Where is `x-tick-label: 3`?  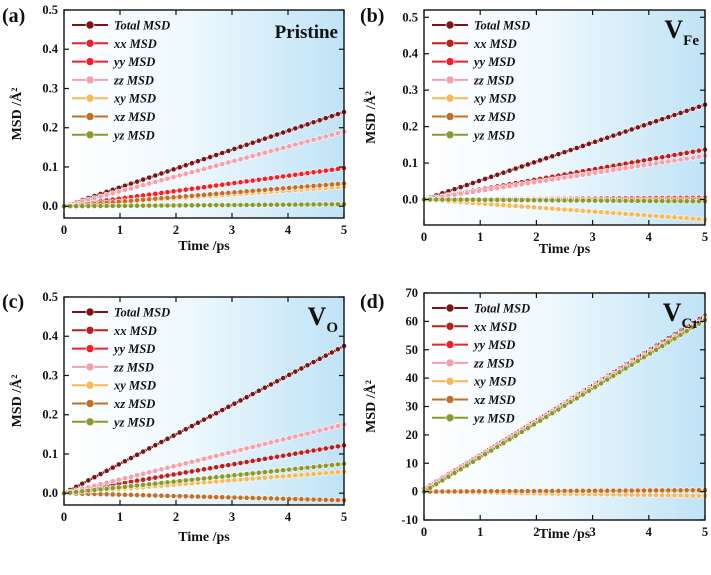
x-tick-label: 3 is located at coordinates (232, 230).